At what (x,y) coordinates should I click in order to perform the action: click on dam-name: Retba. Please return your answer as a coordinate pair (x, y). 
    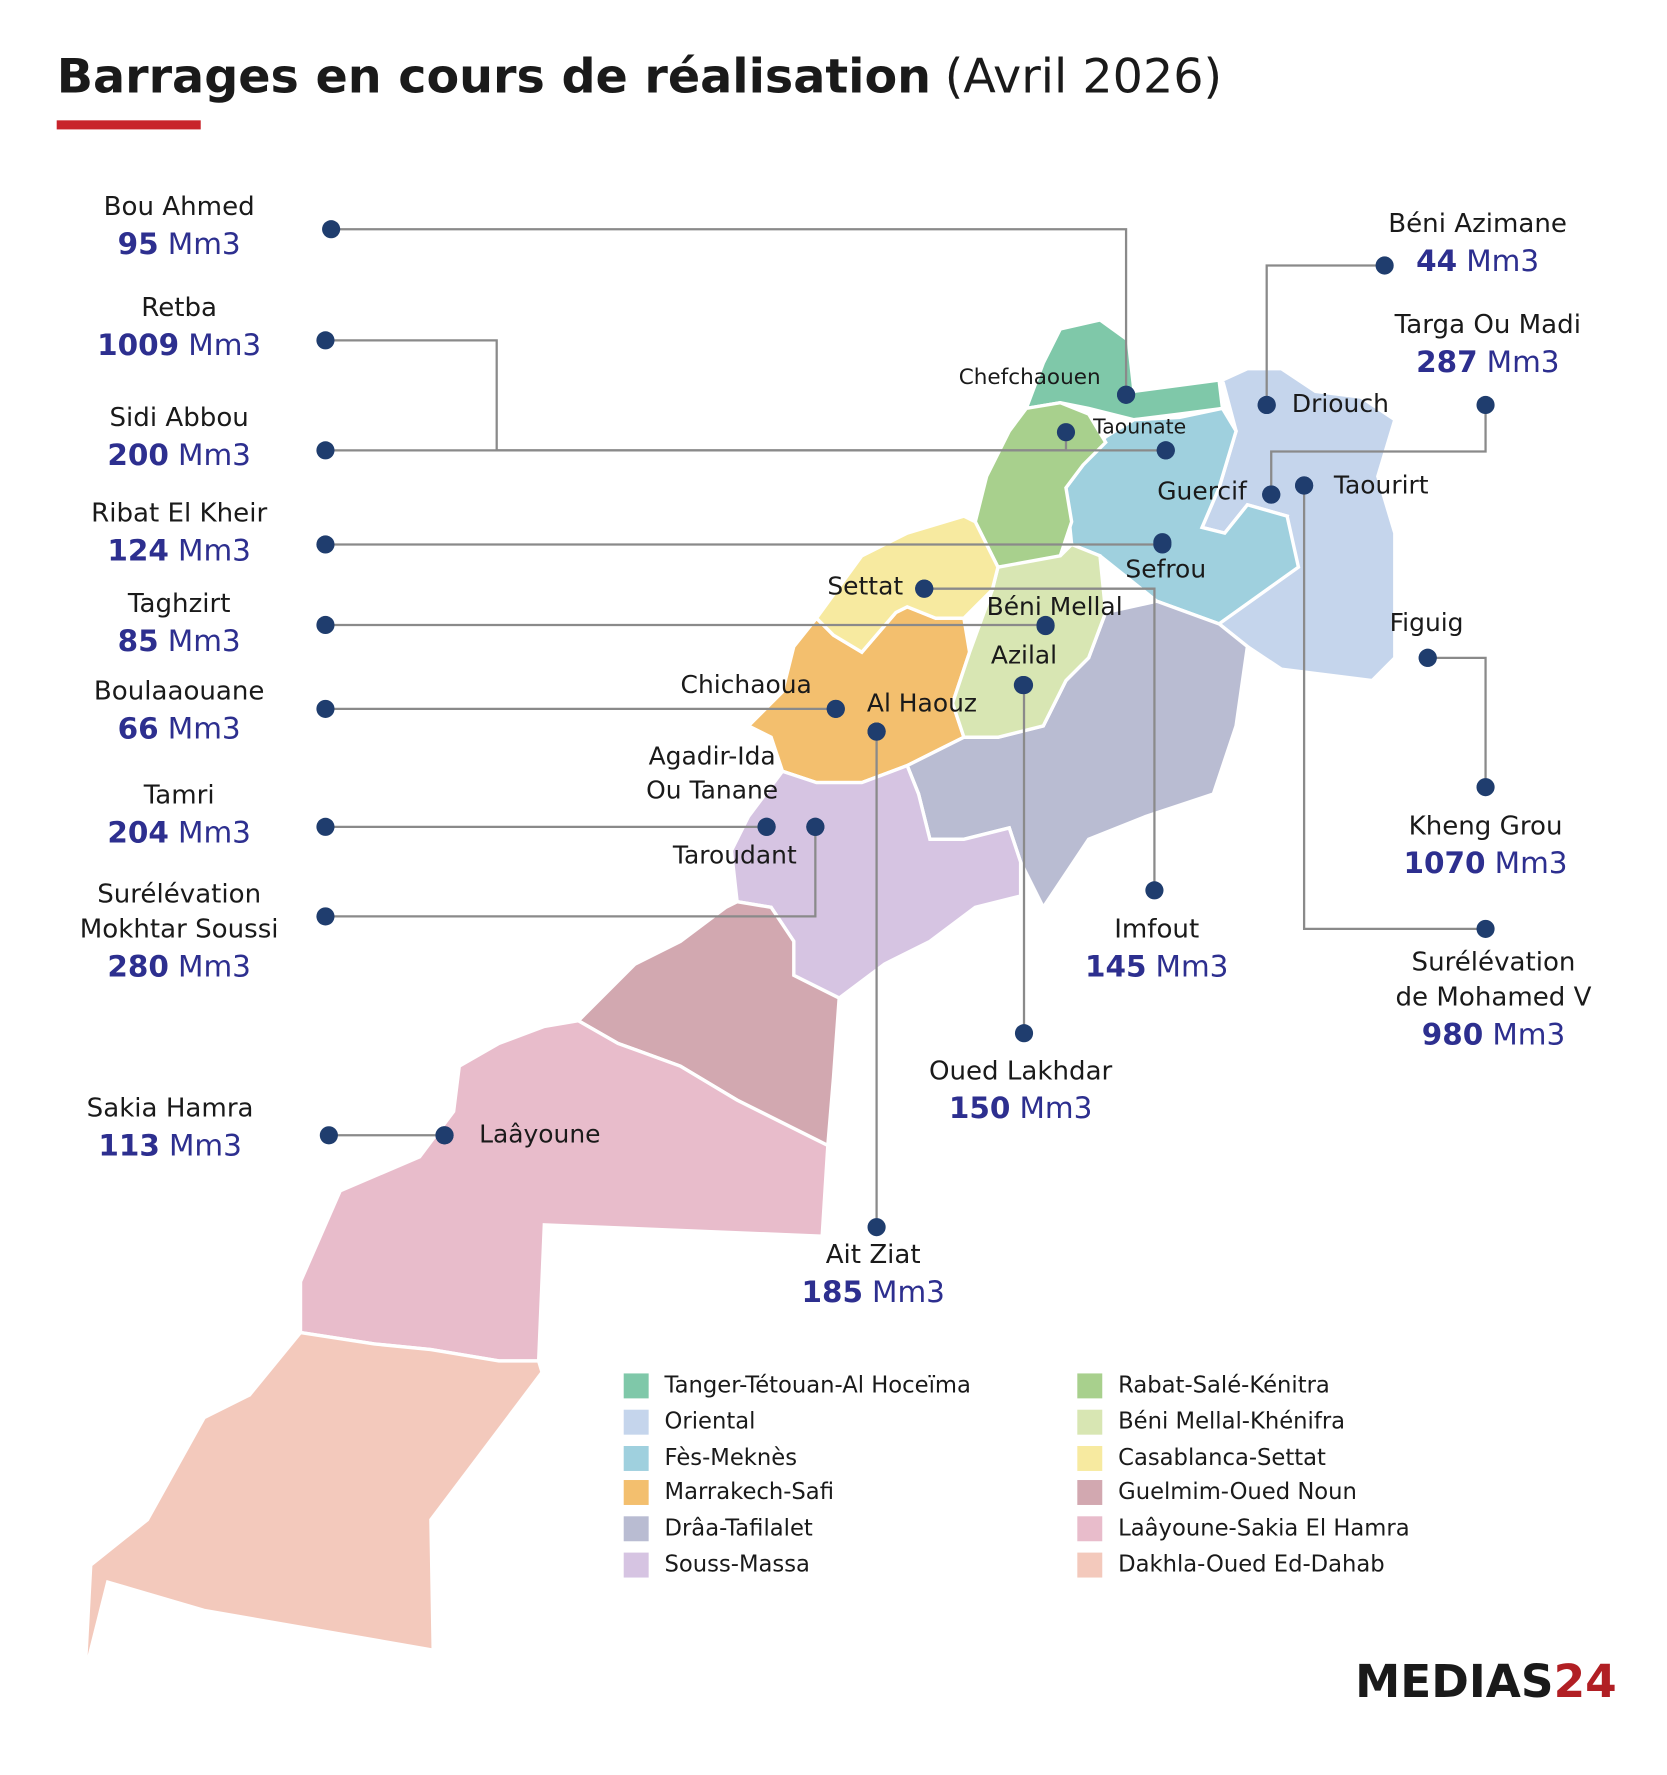
    Looking at the image, I should click on (179, 308).